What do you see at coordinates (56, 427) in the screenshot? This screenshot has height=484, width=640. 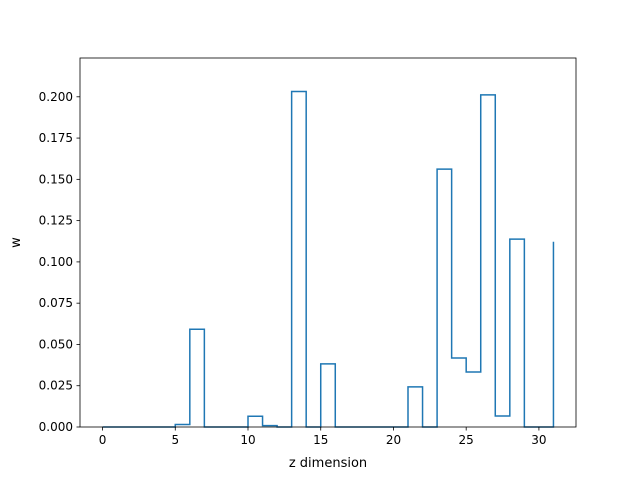 I see `y-tick-label: 0.000` at bounding box center [56, 427].